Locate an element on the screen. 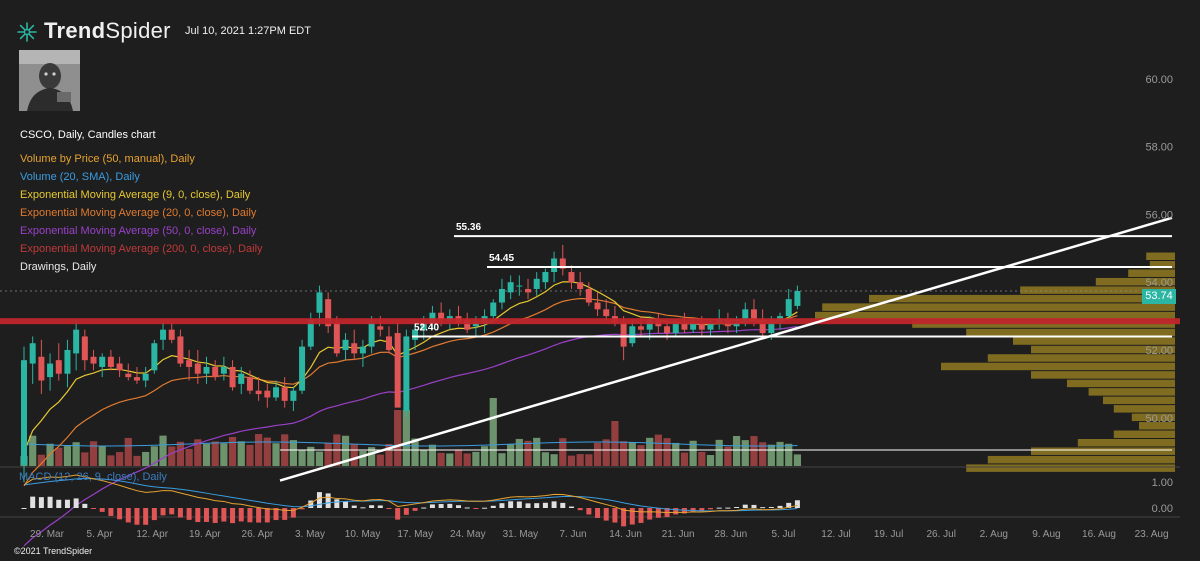 The width and height of the screenshot is (1200, 561). avatar is located at coordinates (49, 80).